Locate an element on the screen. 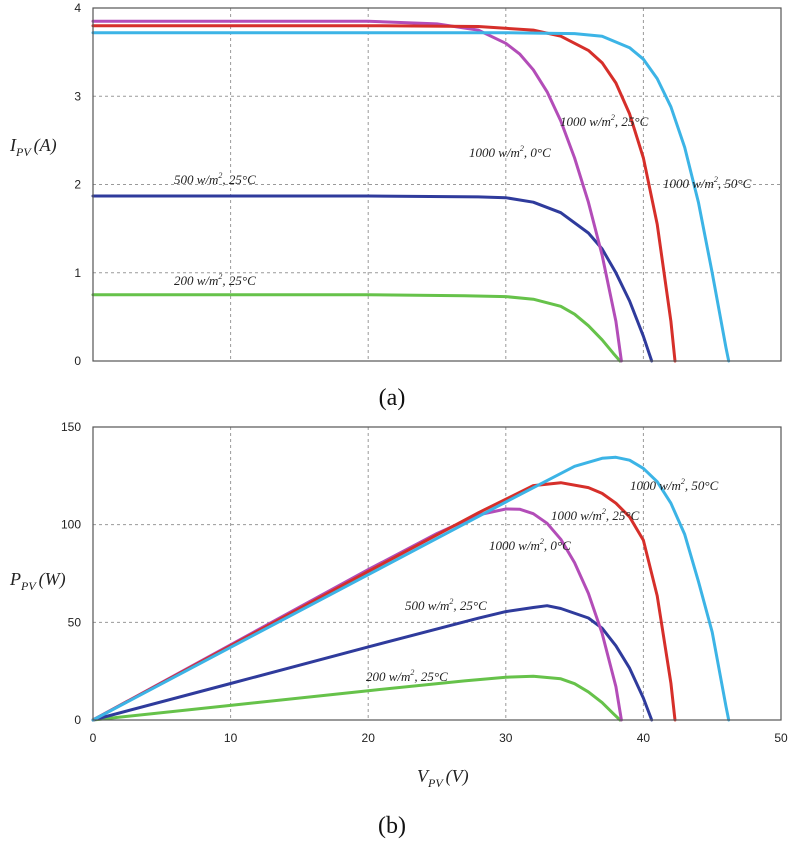 Image resolution: width=793 pixels, height=845 pixels. panel-a-ytick-label: 1 is located at coordinates (77, 273).